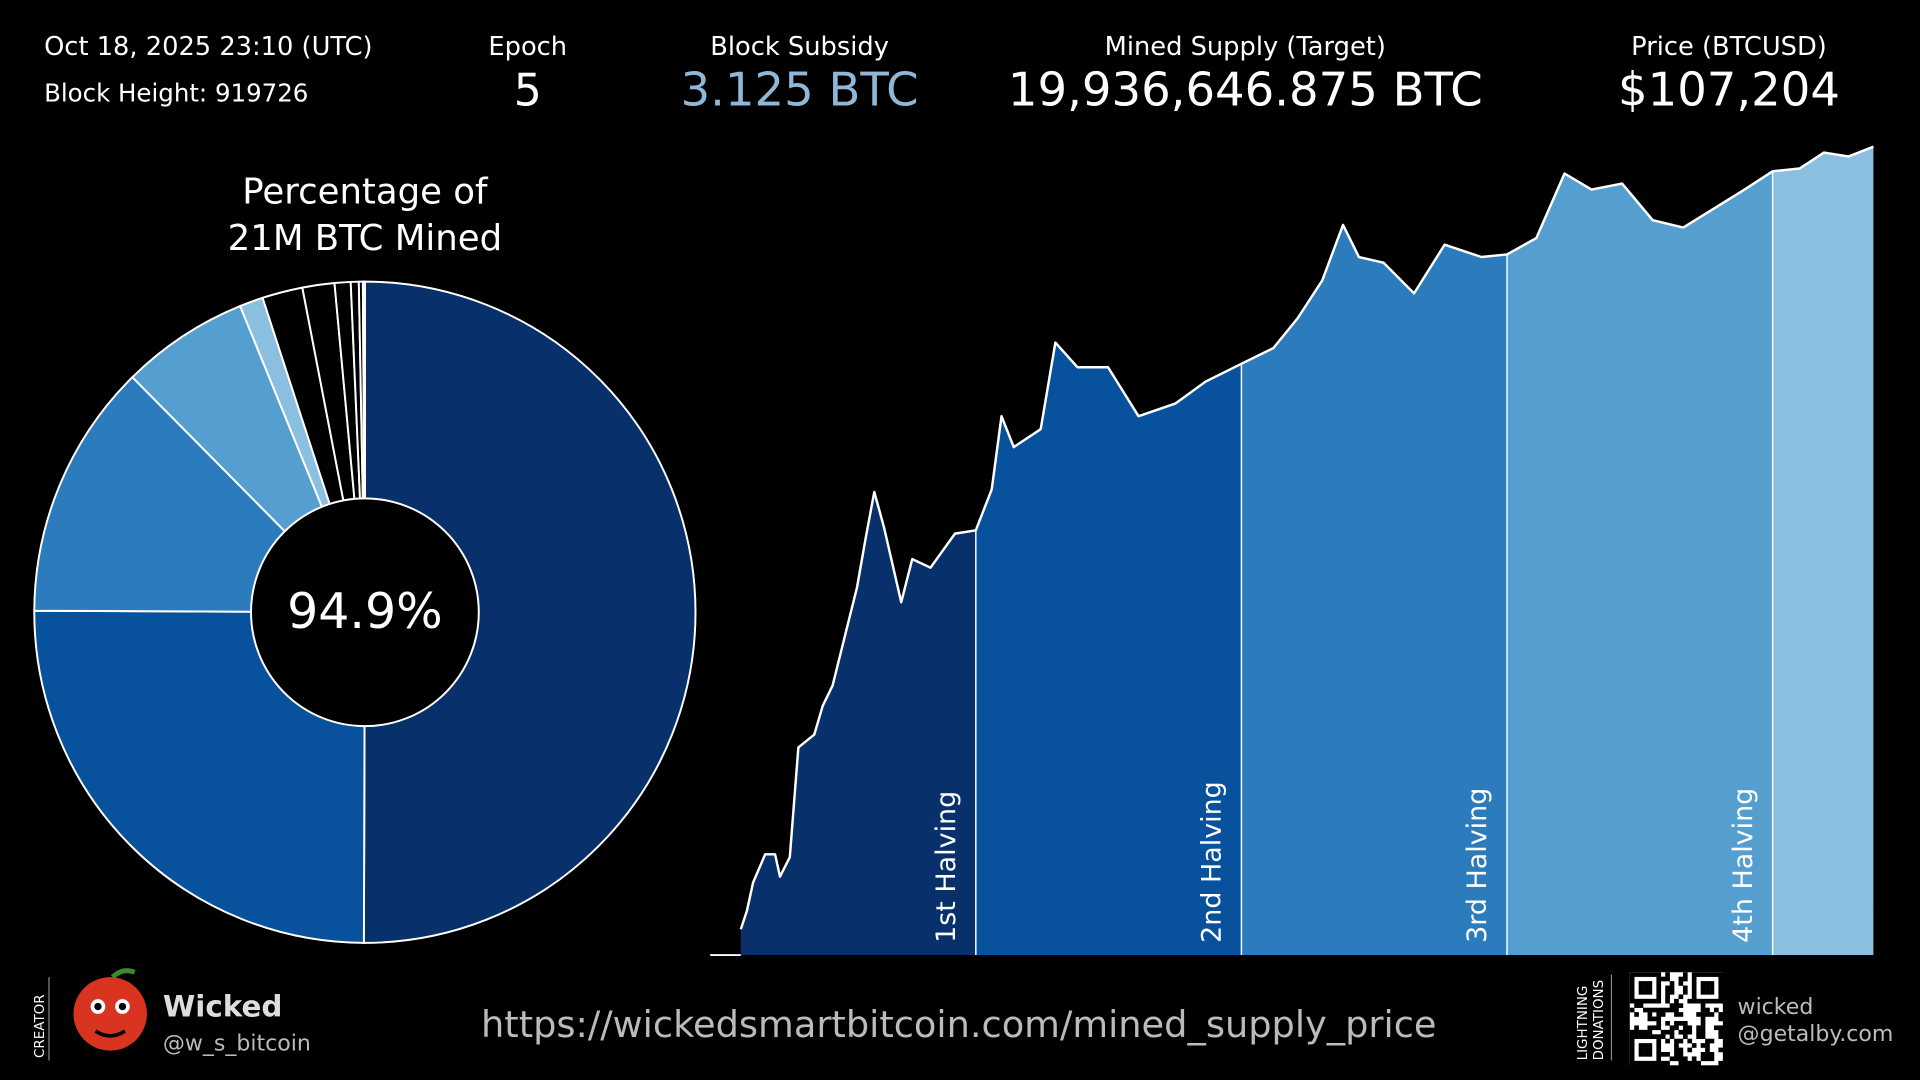 Image resolution: width=1920 pixels, height=1080 pixels. I want to click on creator-name: Wicked, so click(223, 1006).